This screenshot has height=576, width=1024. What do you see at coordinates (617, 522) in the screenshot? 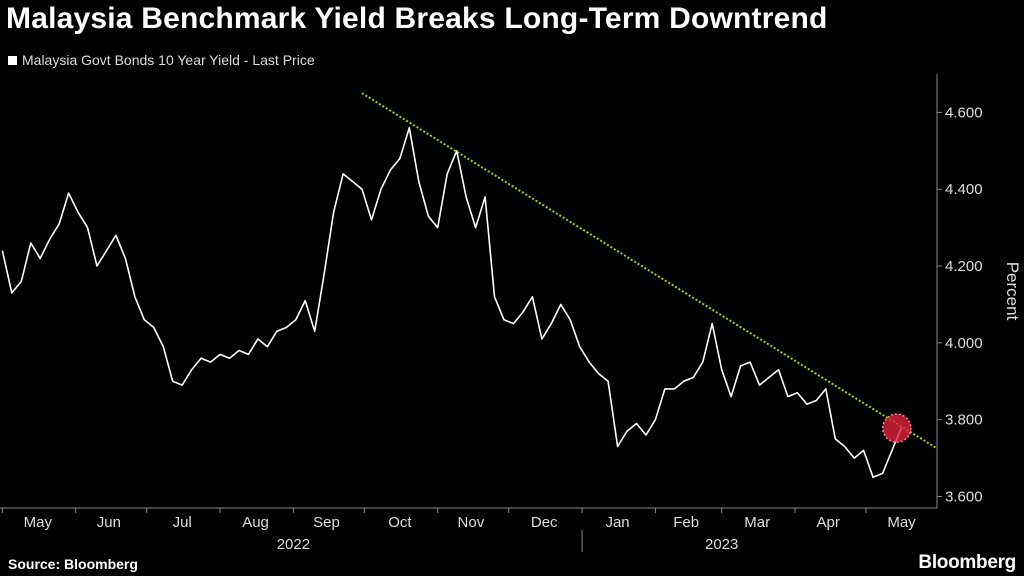
I see `x-tick-label: Jan` at bounding box center [617, 522].